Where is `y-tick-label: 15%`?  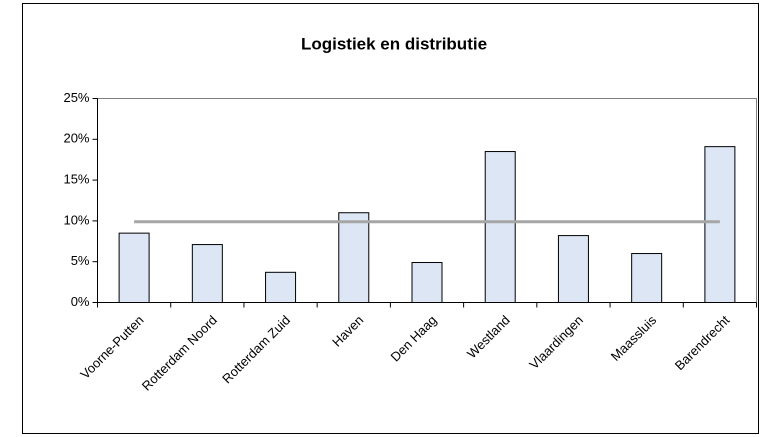
y-tick-label: 15% is located at coordinates (76, 179).